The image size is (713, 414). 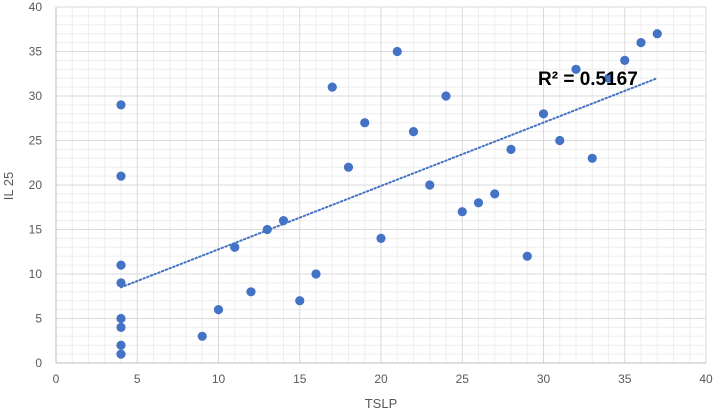 What do you see at coordinates (544, 379) in the screenshot?
I see `x-tick-label: 30` at bounding box center [544, 379].